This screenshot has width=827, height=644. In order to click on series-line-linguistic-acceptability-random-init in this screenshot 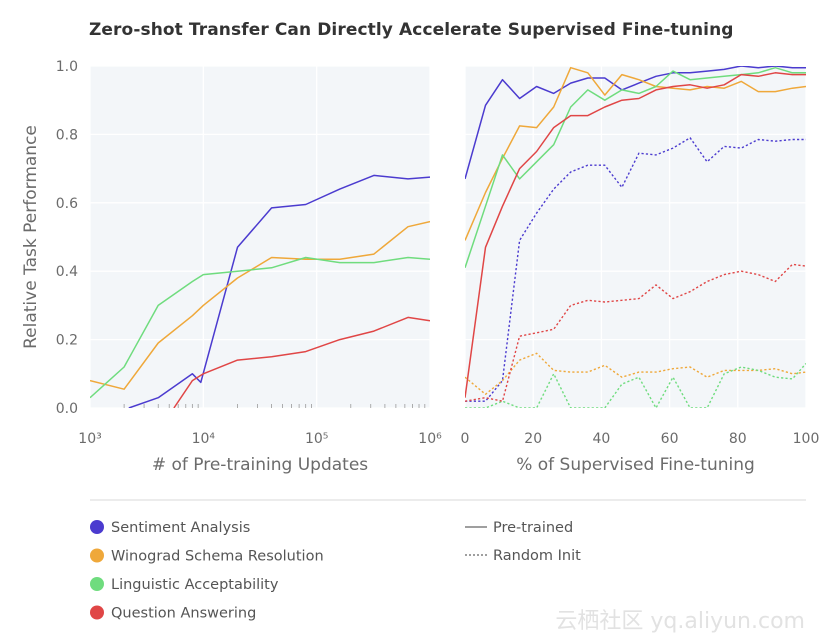, I will do `click(635, 385)`.